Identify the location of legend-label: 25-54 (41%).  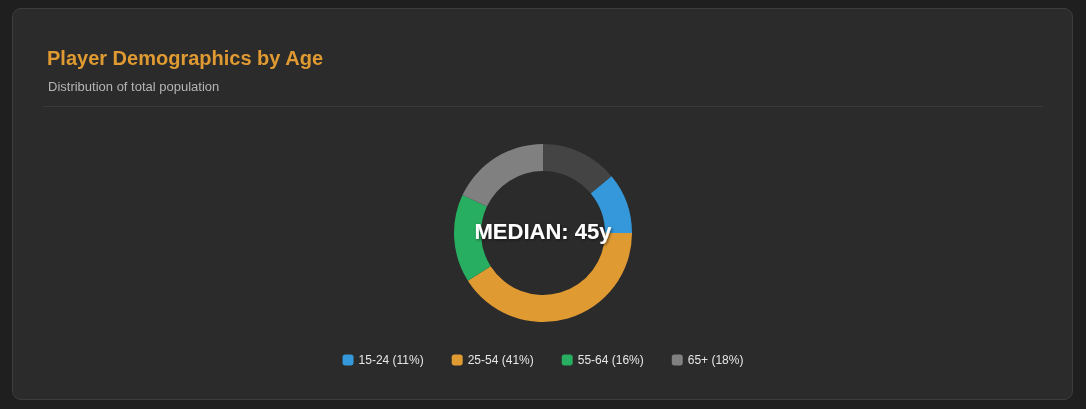
(500, 360).